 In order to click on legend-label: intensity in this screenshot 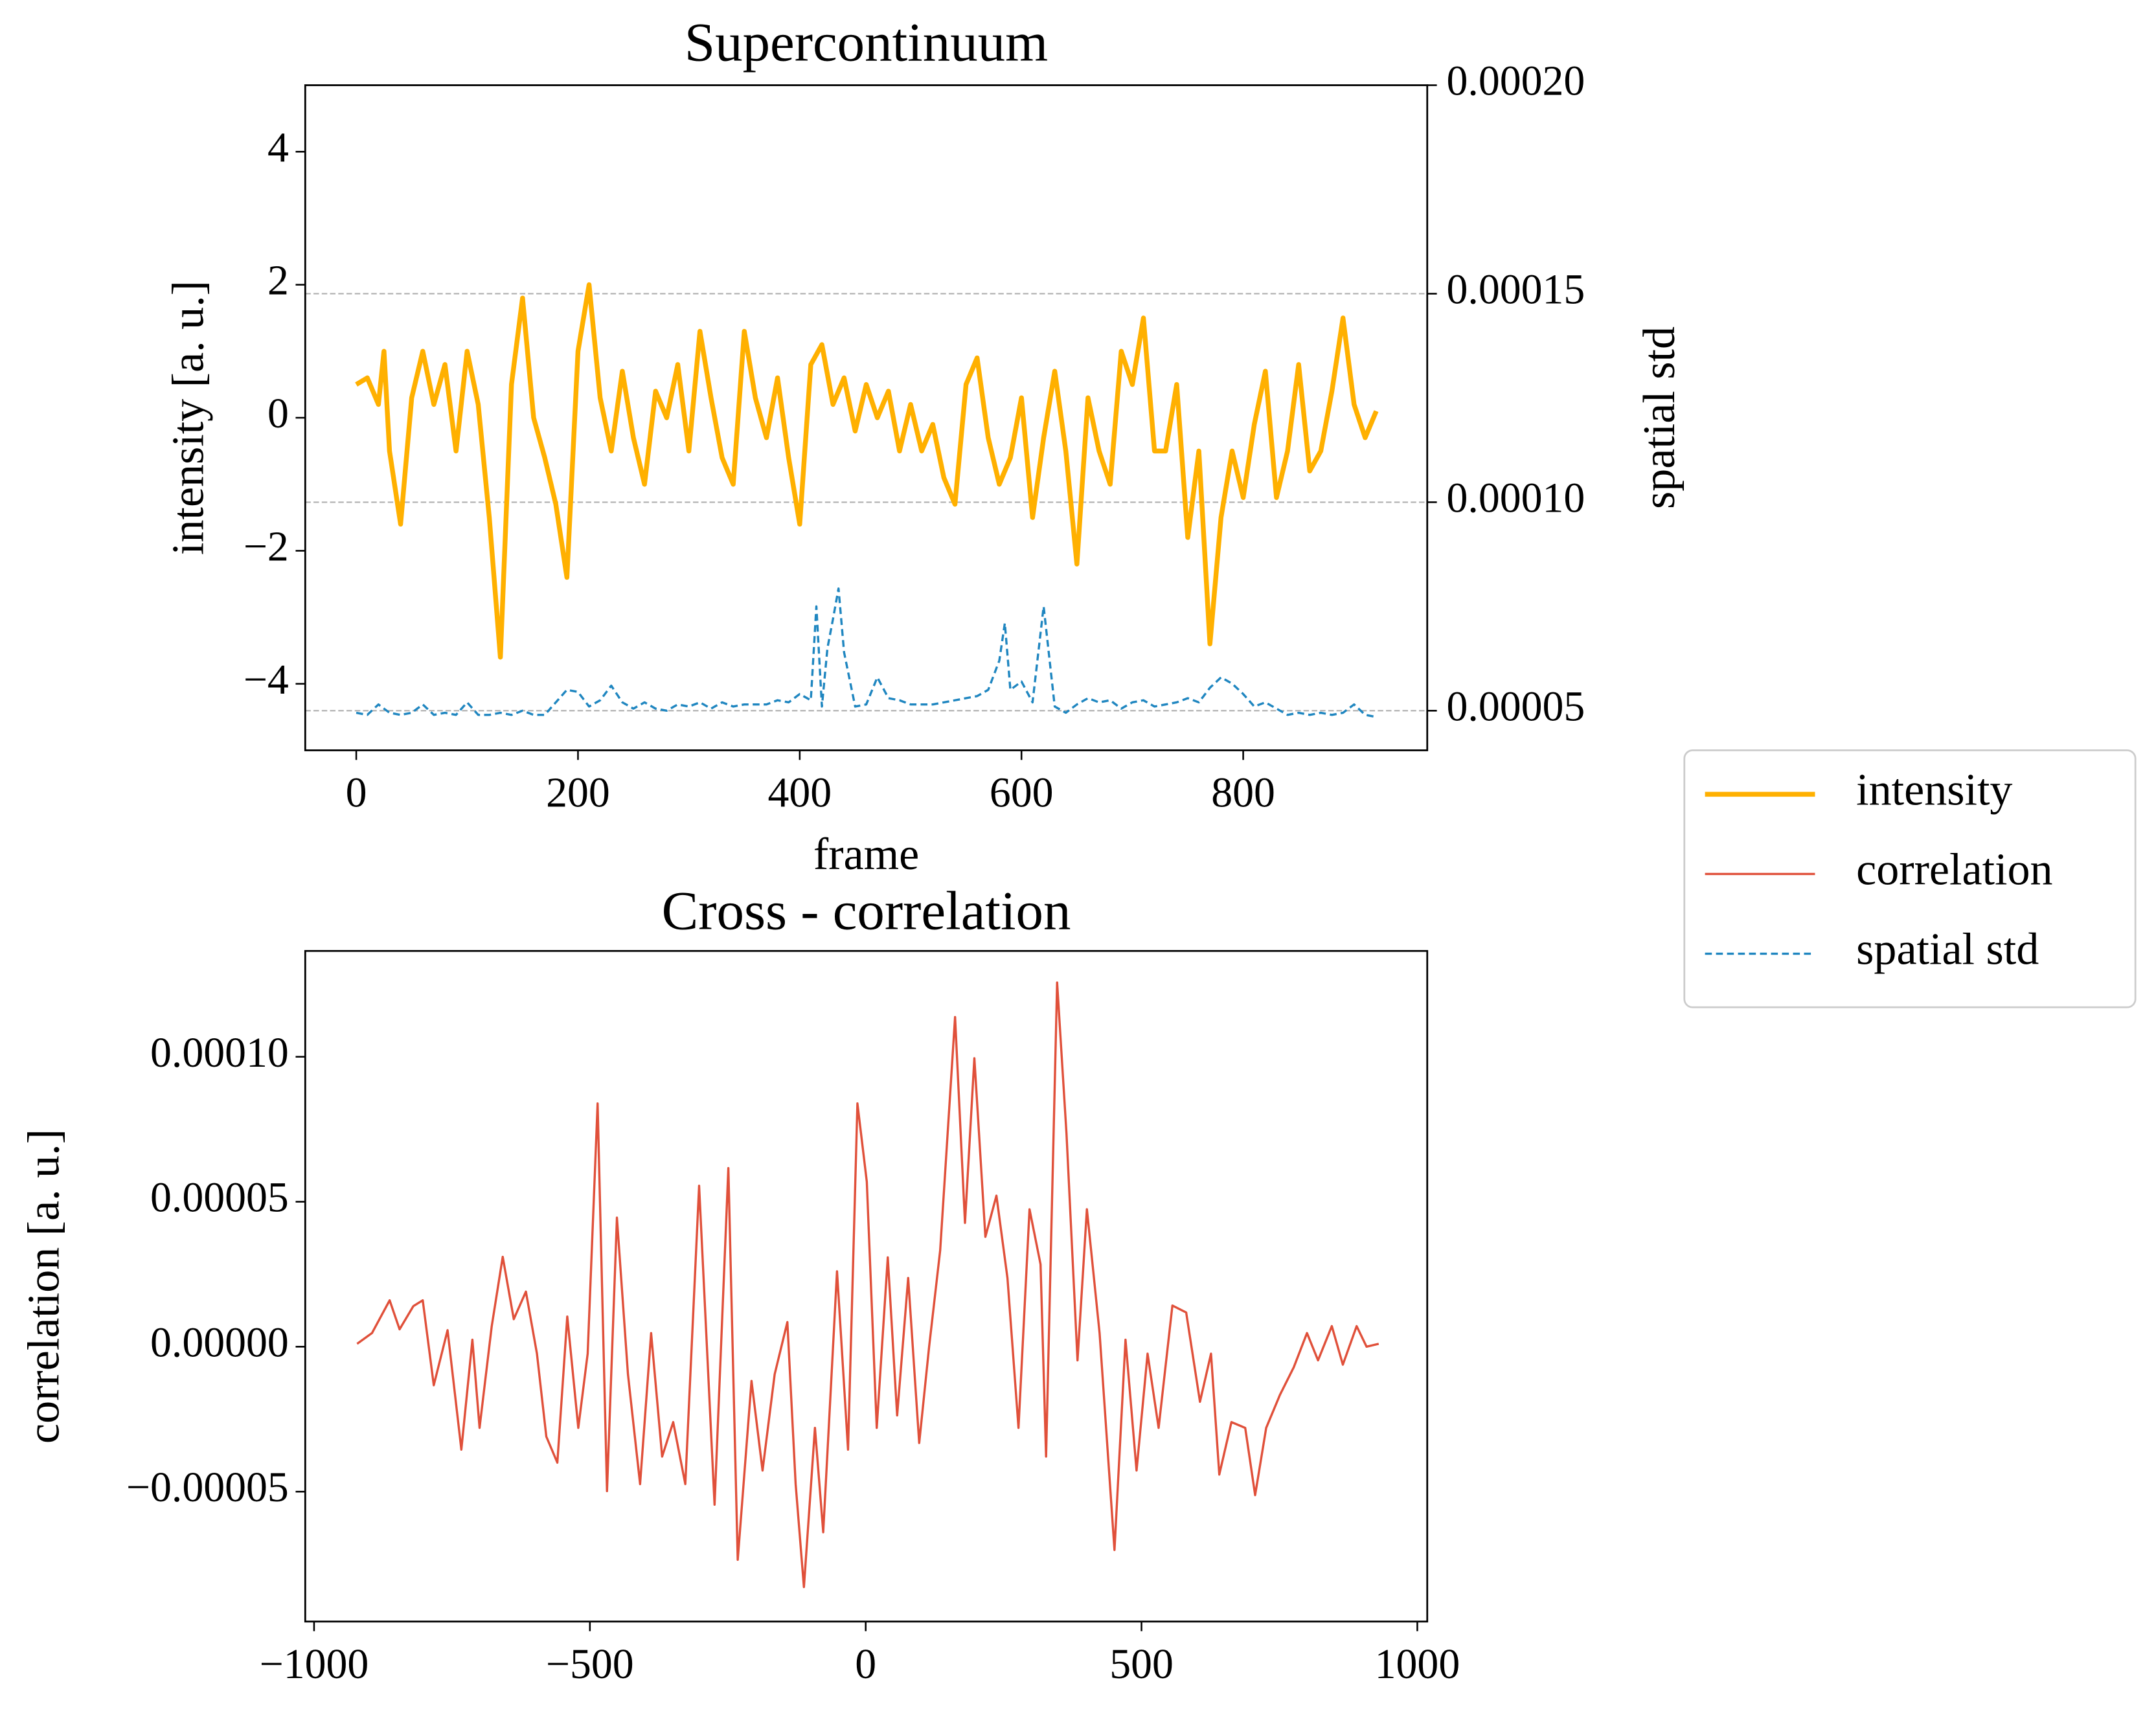, I will do `click(1934, 790)`.